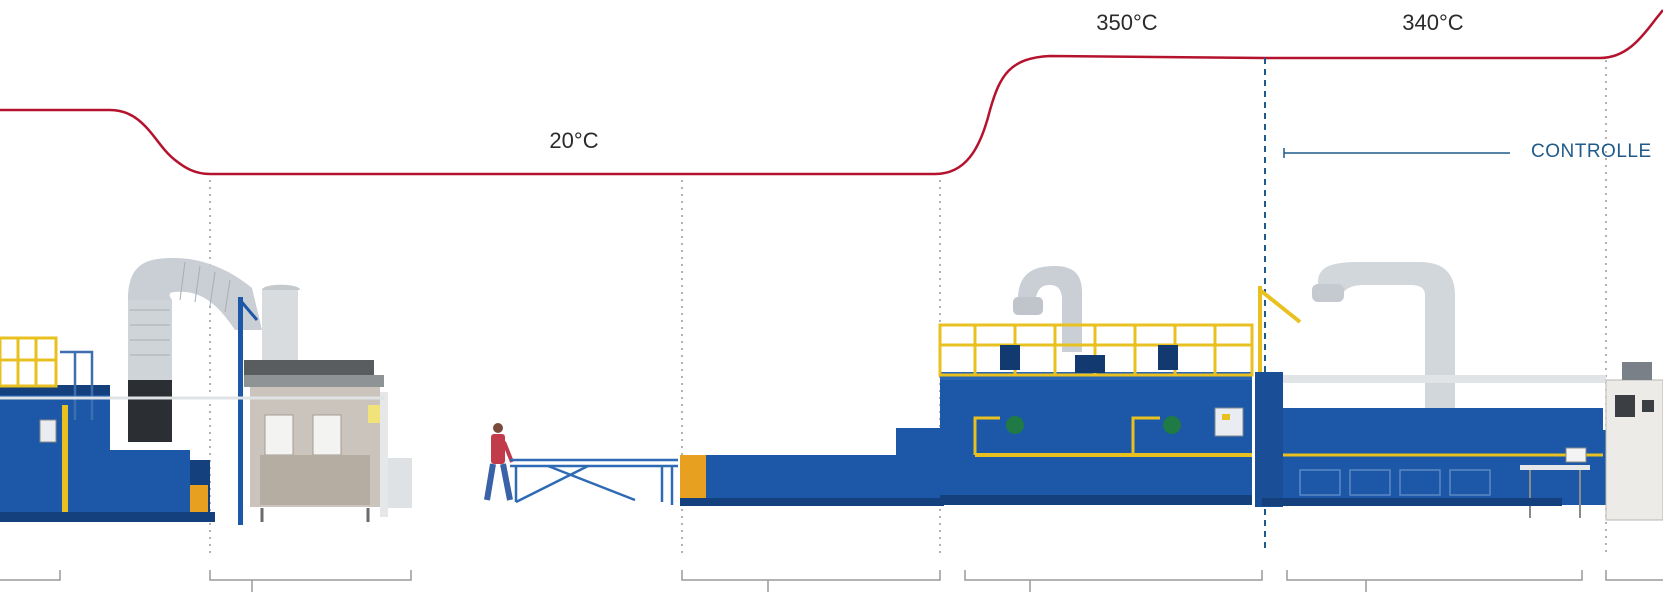 The height and width of the screenshot is (596, 1663). I want to click on temperature-label-ambient: 20°C, so click(574, 140).